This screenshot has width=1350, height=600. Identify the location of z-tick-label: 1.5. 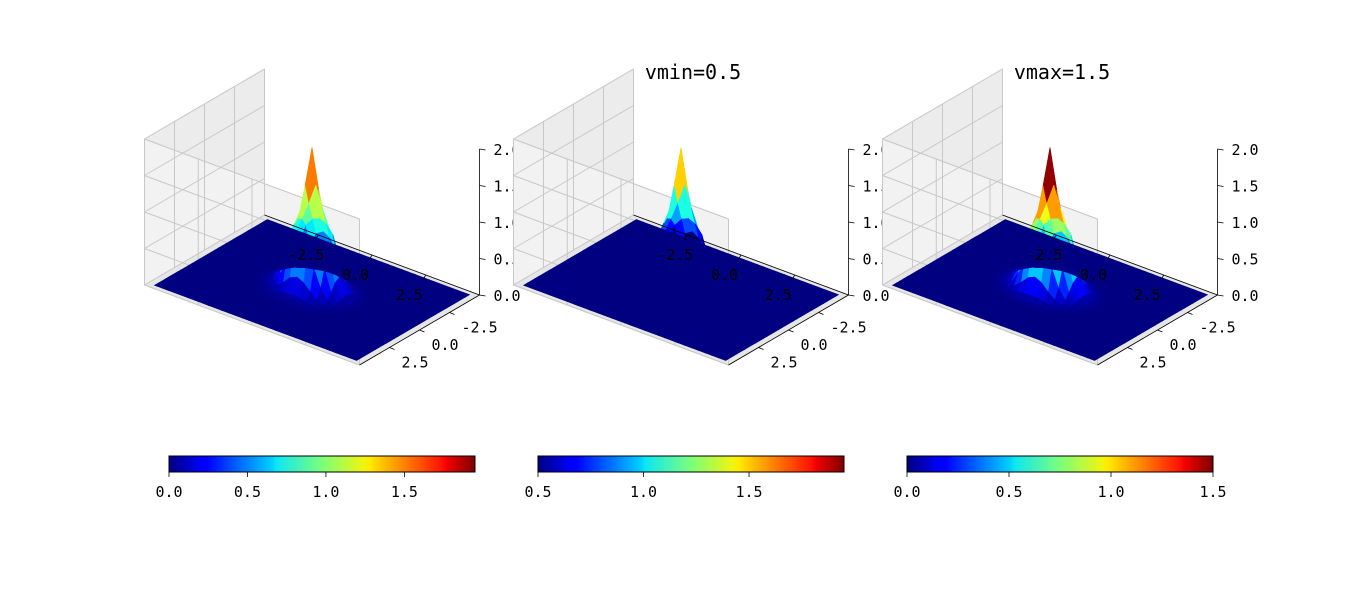
(1245, 187).